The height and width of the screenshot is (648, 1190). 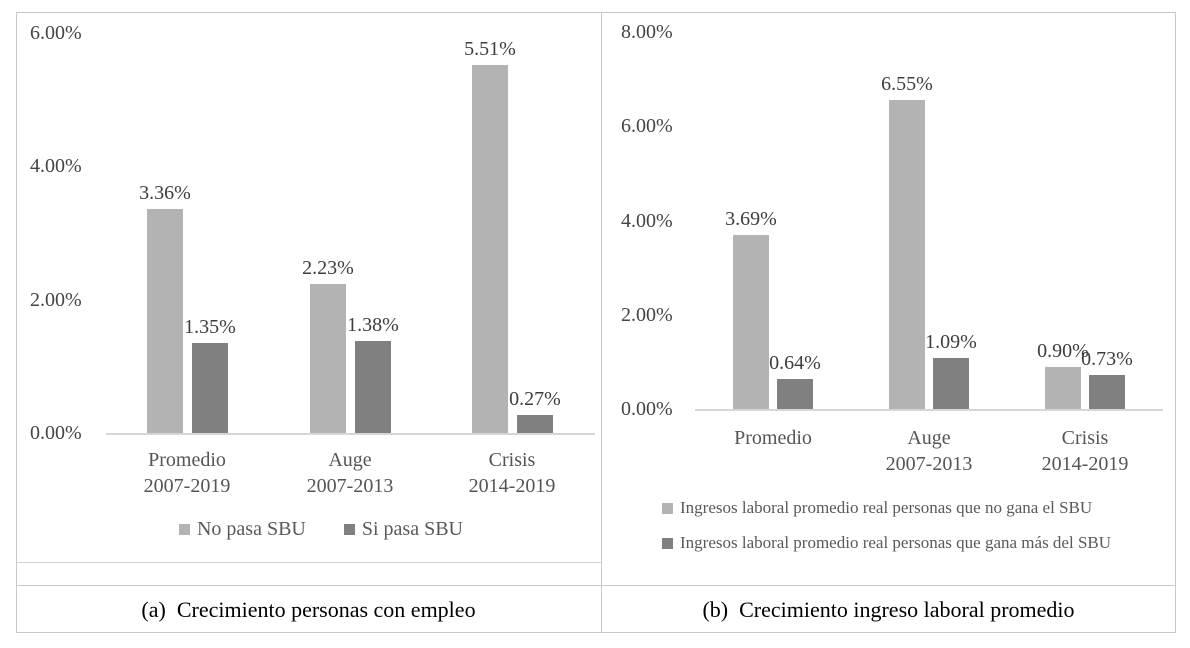 What do you see at coordinates (309, 529) in the screenshot?
I see `legend: No pasa SBU Si pasa SBU` at bounding box center [309, 529].